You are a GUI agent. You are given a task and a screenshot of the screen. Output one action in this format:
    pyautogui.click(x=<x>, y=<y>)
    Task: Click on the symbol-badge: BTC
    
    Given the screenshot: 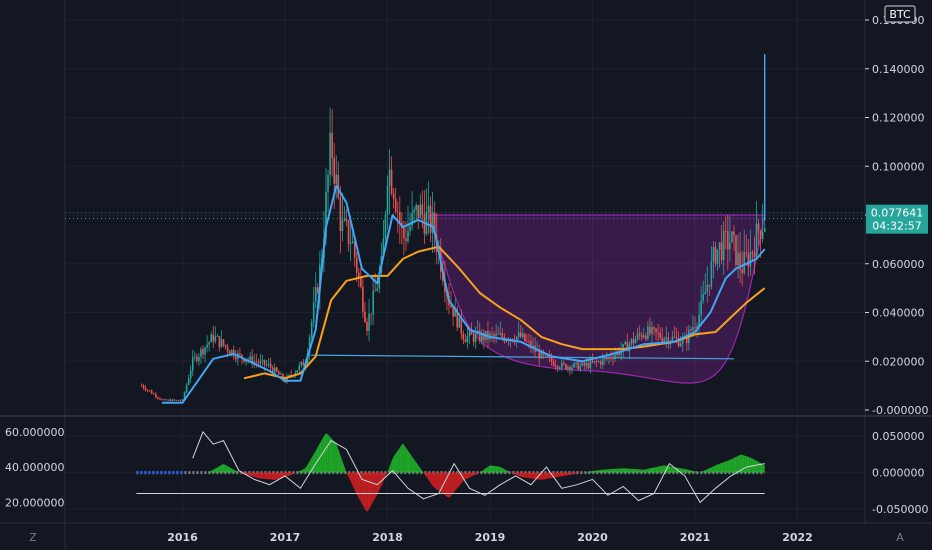 What is the action you would take?
    pyautogui.click(x=900, y=14)
    